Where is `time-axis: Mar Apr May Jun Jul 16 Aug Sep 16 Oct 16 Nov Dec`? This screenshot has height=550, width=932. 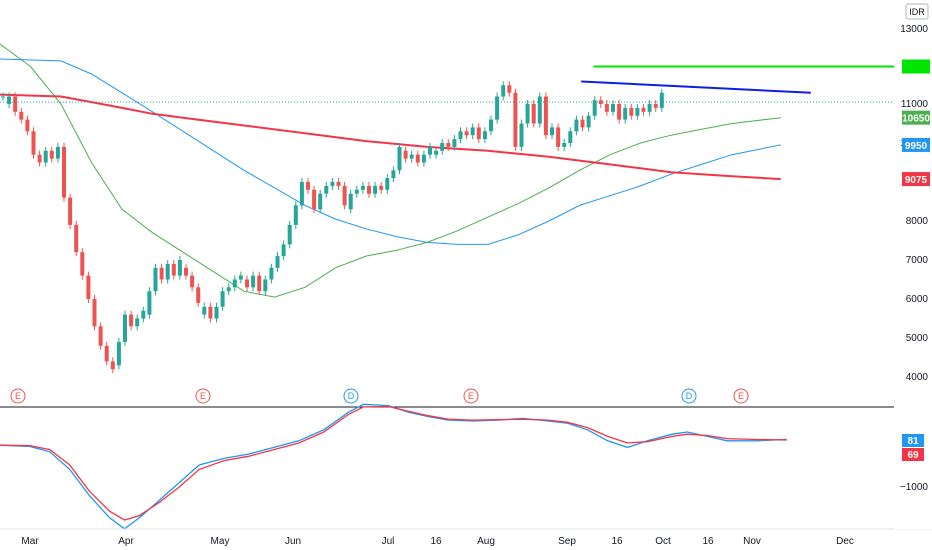
time-axis: Mar Apr May Jun Jul 16 Aug Sep 16 Oct 16 Nov Dec is located at coordinates (437, 541).